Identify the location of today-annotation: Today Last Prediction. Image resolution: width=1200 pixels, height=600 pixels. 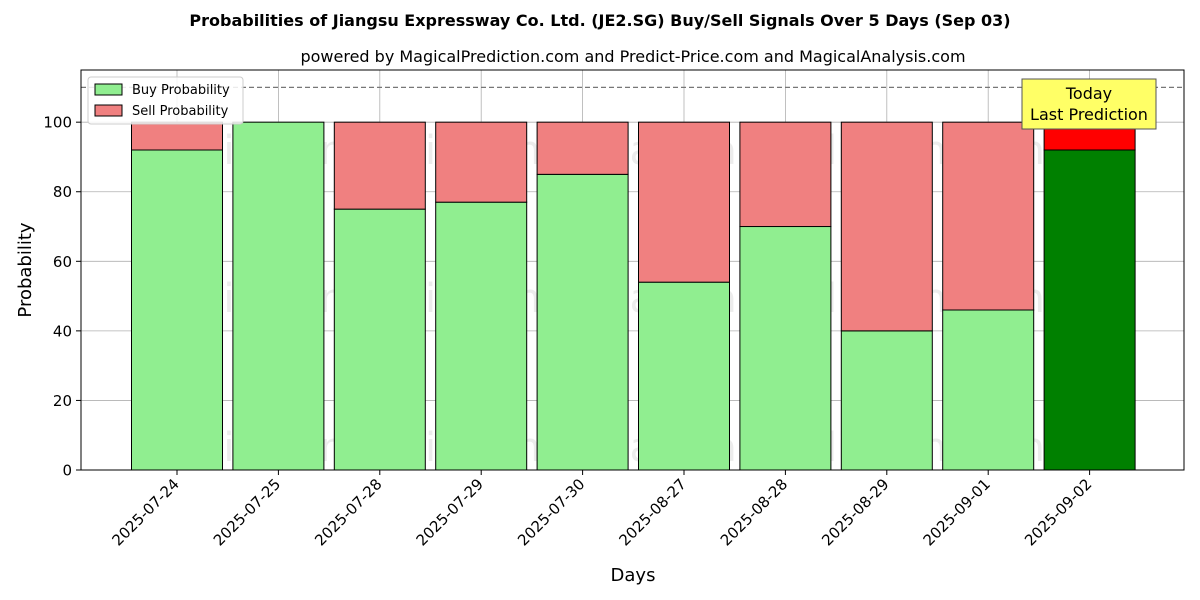
(1089, 104).